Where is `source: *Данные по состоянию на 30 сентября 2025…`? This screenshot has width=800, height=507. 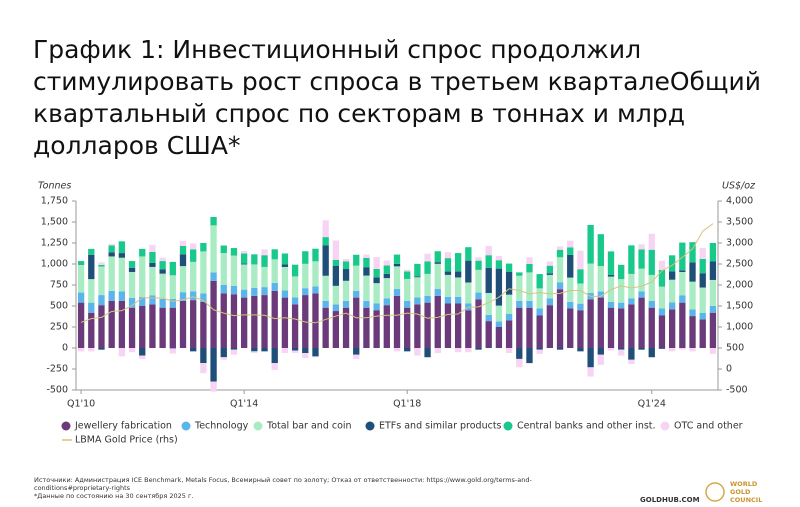 source: *Данные по состоянию на 30 сентября 2025… is located at coordinates (113, 496).